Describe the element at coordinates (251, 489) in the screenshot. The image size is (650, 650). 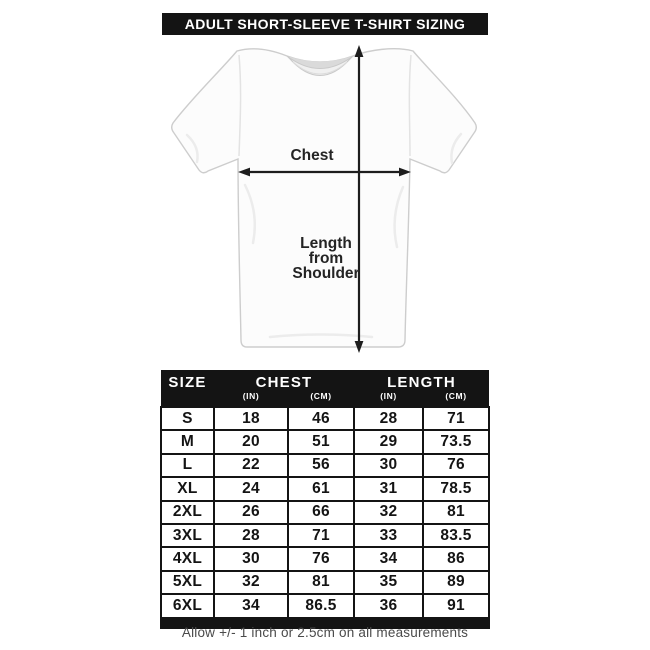
I see `chest-in-cell: 24` at that location.